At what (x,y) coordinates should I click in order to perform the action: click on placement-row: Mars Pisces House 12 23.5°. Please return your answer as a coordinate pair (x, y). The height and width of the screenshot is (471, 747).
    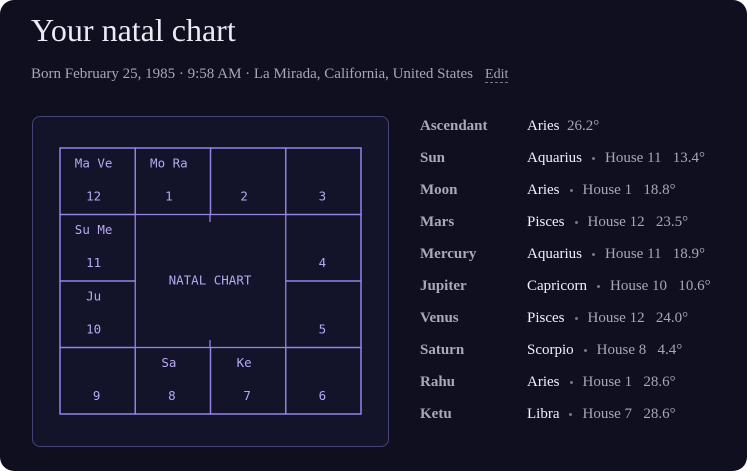
    Looking at the image, I should click on (575, 222).